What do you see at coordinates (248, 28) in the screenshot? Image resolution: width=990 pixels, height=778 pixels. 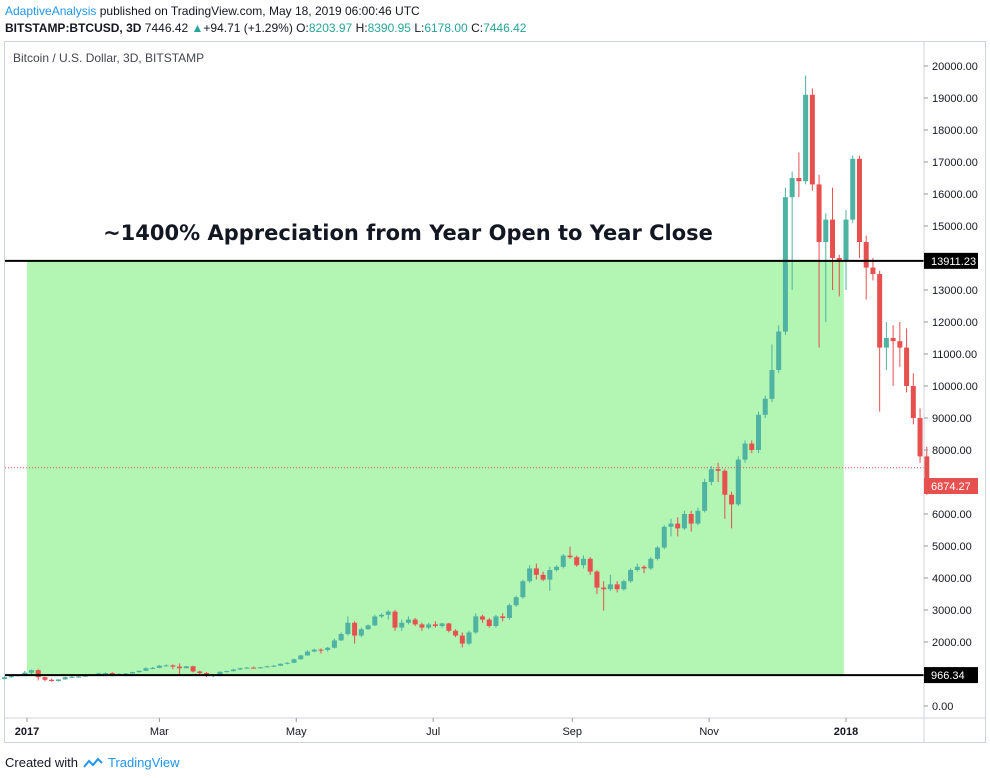 I see `change-value: +94.71 (+1.29%)` at bounding box center [248, 28].